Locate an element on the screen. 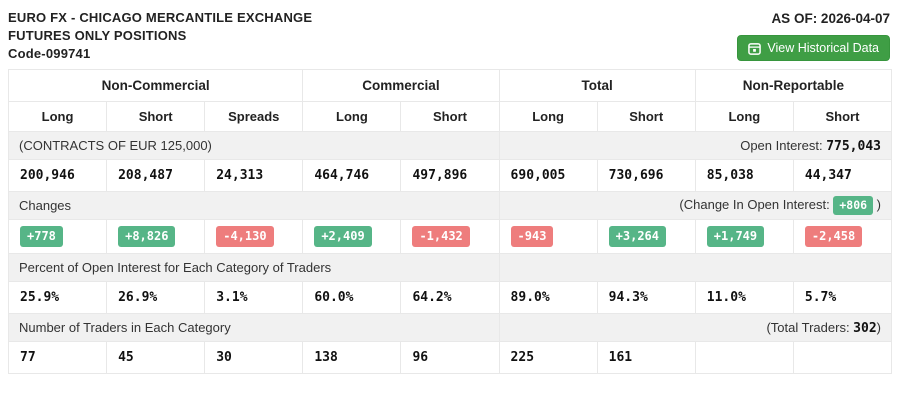 The width and height of the screenshot is (900, 412). change-cell: -943 is located at coordinates (548, 236).